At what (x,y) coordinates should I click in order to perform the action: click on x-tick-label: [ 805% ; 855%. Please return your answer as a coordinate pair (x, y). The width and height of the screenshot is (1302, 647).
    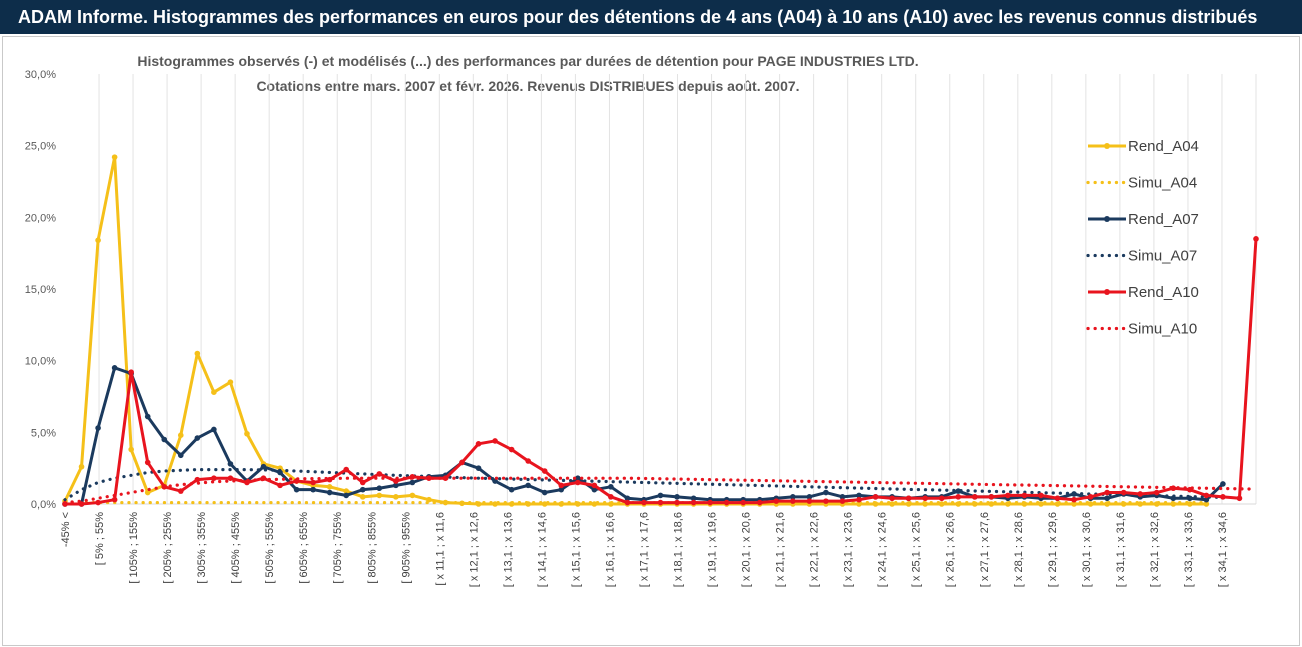
    Looking at the image, I should click on (372, 548).